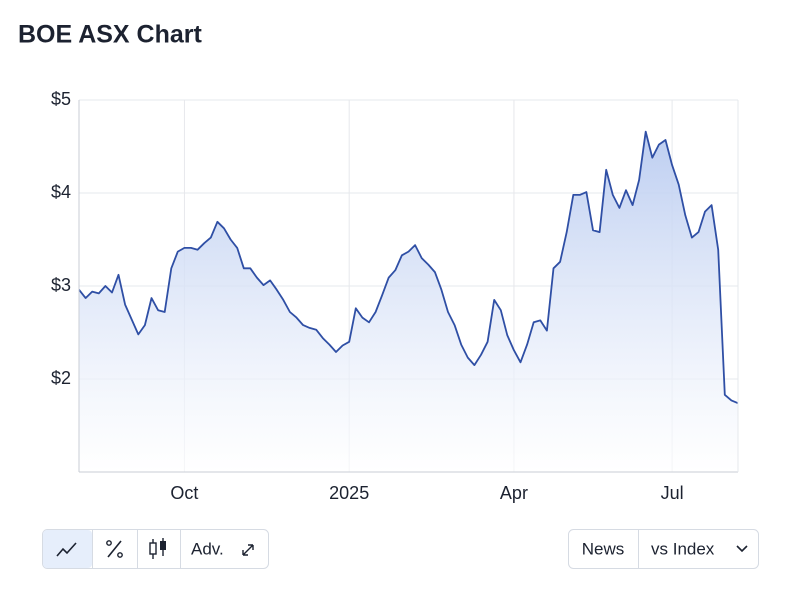  I want to click on x-tick-label: Jul, so click(672, 493).